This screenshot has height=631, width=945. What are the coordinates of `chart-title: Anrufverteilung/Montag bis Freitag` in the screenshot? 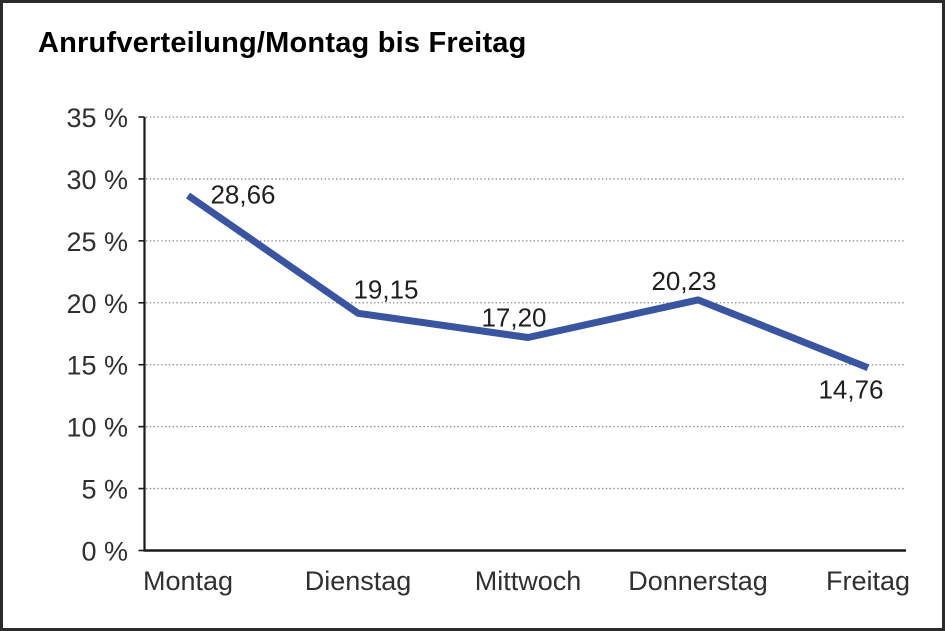 It's located at (282, 43).